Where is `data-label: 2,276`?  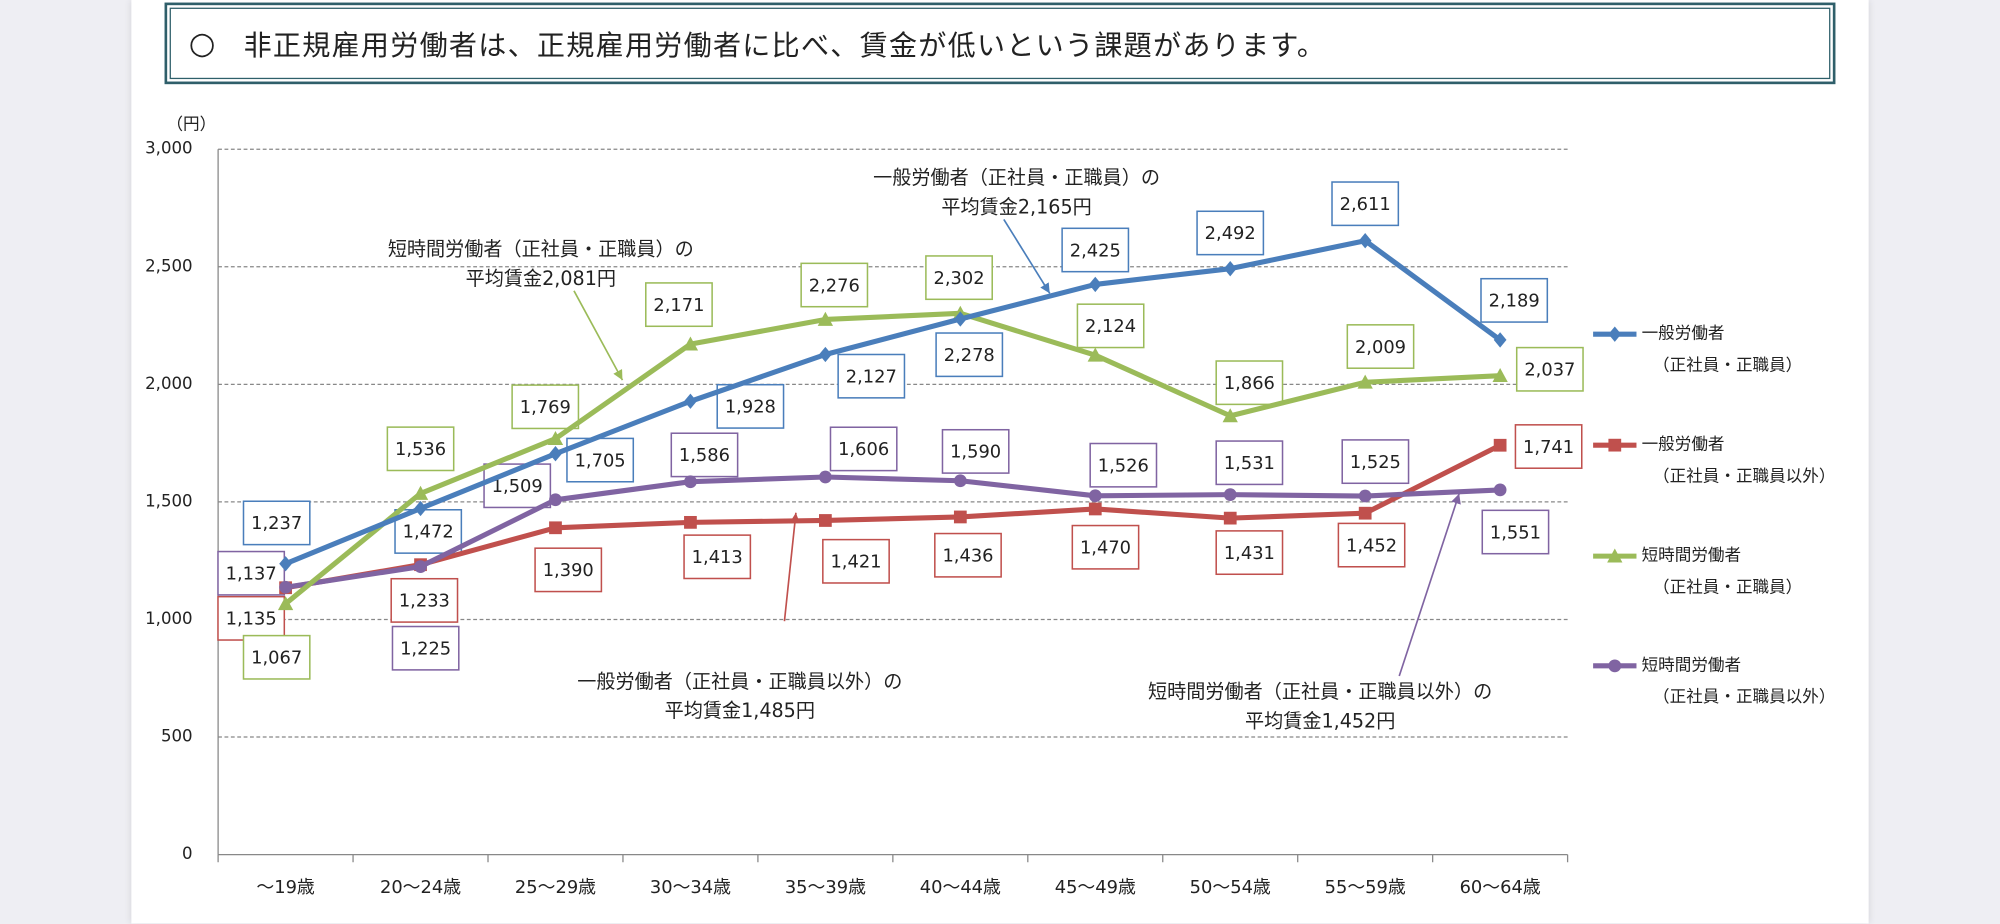
data-label: 2,276 is located at coordinates (834, 285).